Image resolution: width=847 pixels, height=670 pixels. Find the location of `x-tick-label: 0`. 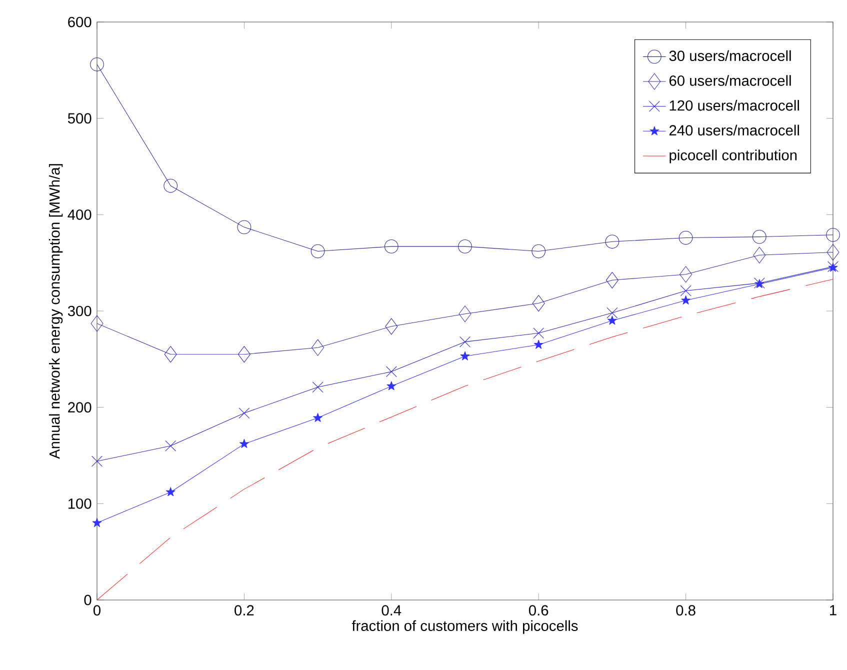

x-tick-label: 0 is located at coordinates (96, 610).